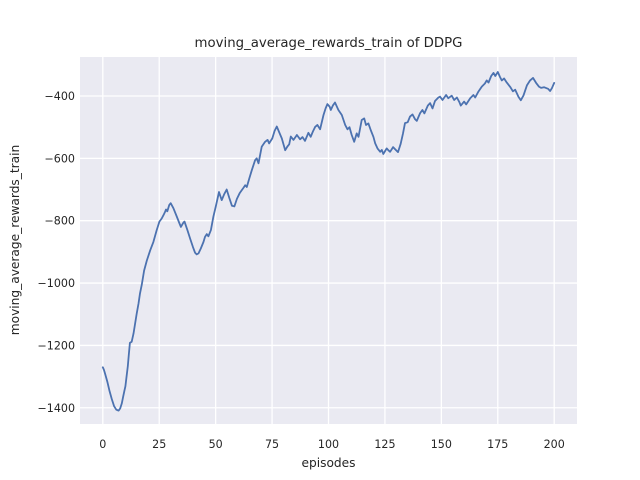 This screenshot has height=480, width=640. What do you see at coordinates (272, 444) in the screenshot?
I see `x-tick-label: 75` at bounding box center [272, 444].